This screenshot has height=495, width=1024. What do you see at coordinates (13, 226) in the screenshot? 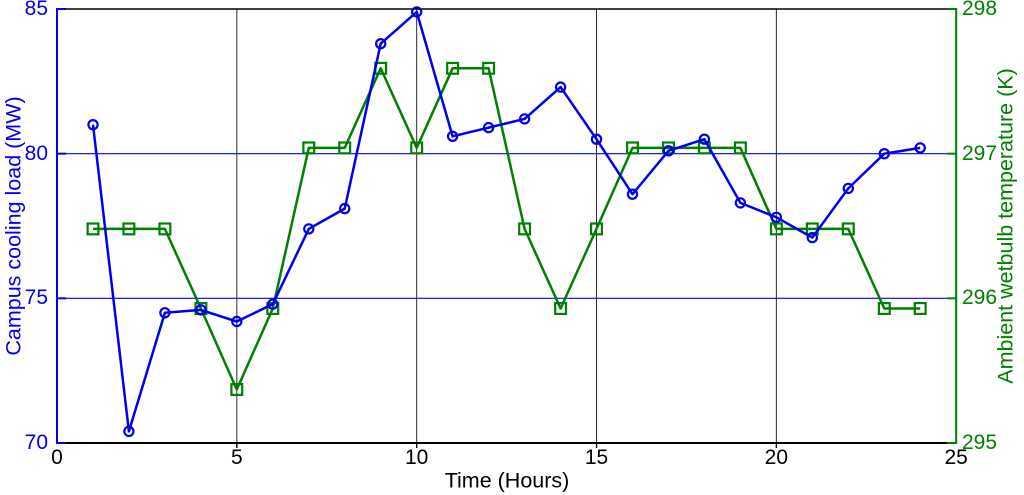
I see `left-y-axis-title: Campus cooling load (MW)` at bounding box center [13, 226].